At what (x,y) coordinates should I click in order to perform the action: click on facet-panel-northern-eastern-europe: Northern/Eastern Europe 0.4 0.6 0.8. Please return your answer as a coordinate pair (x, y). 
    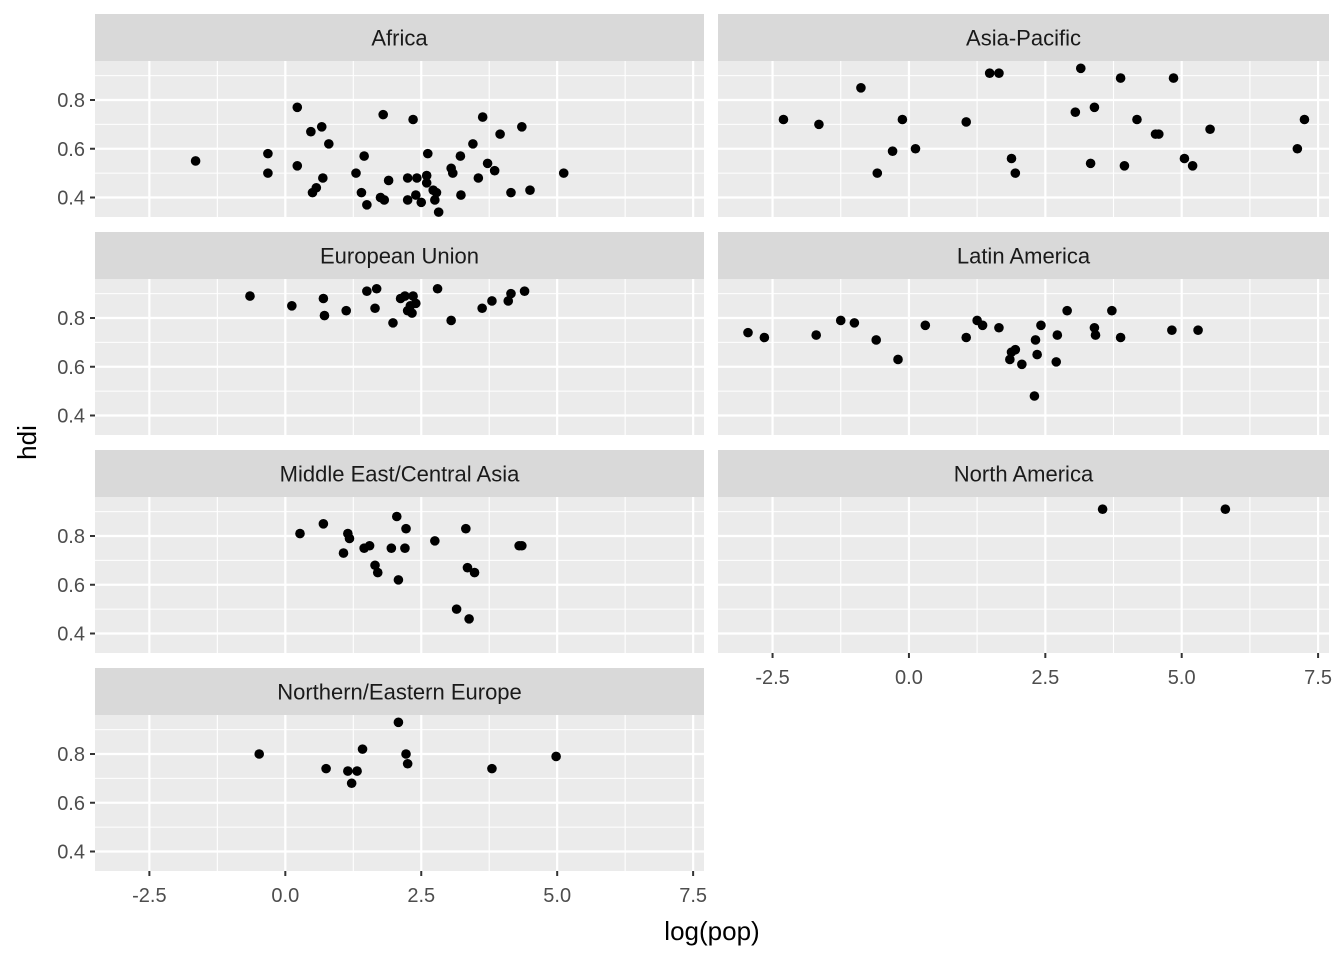
    Looking at the image, I should click on (380, 769).